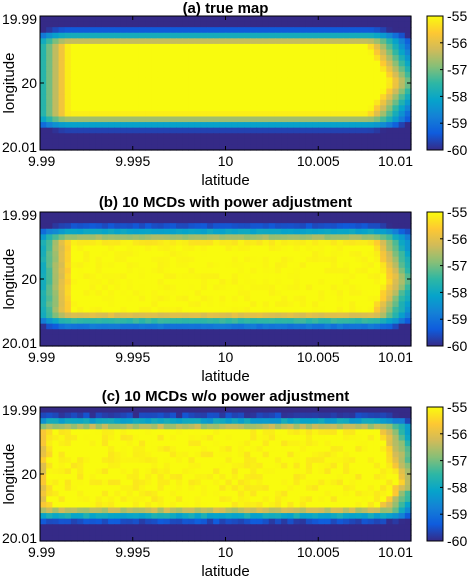 This screenshot has width=474, height=582. I want to click on panel-title: (b) 10 MCDs with power adjustment, so click(225, 202).